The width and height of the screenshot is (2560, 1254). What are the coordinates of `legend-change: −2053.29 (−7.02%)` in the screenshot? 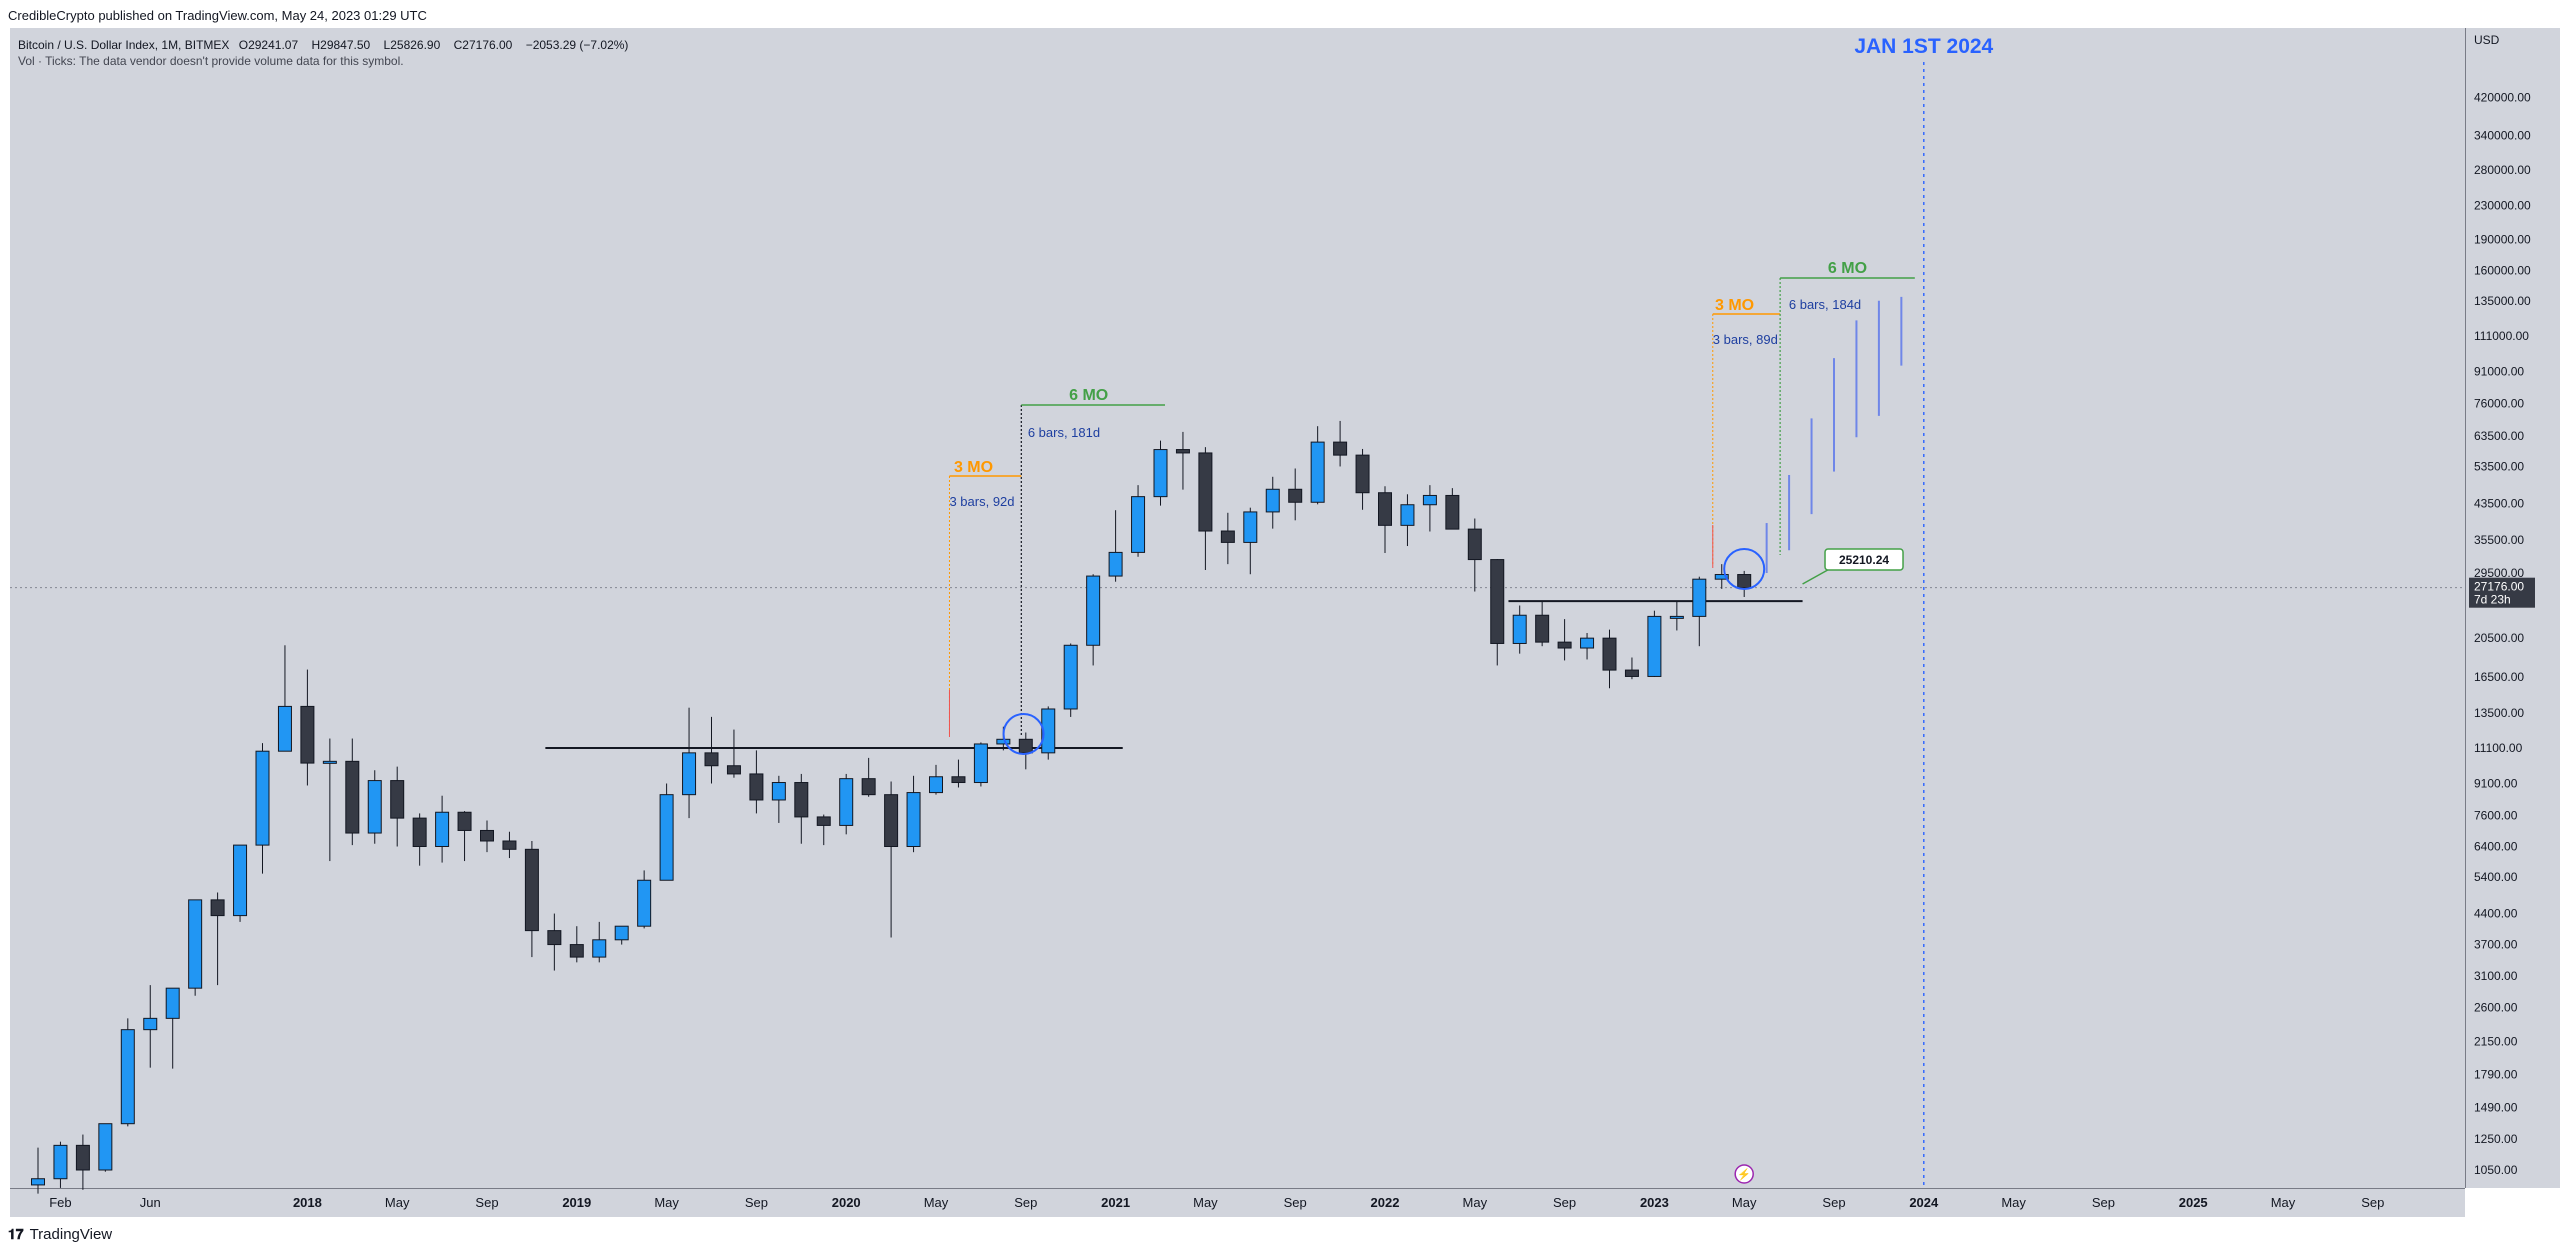 It's located at (577, 45).